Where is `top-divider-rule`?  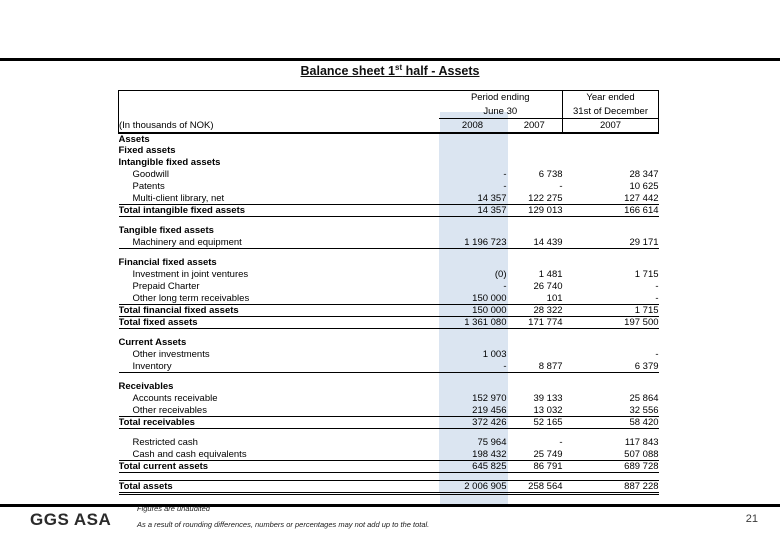 top-divider-rule is located at coordinates (390, 59).